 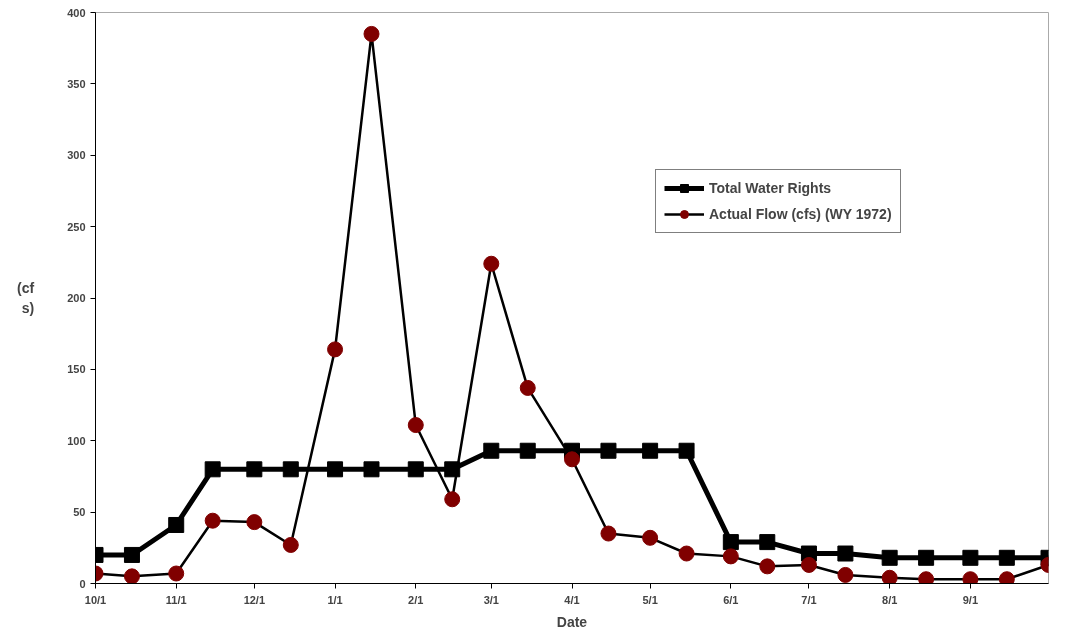 I want to click on y-tick-label: 150, so click(x=76, y=369).